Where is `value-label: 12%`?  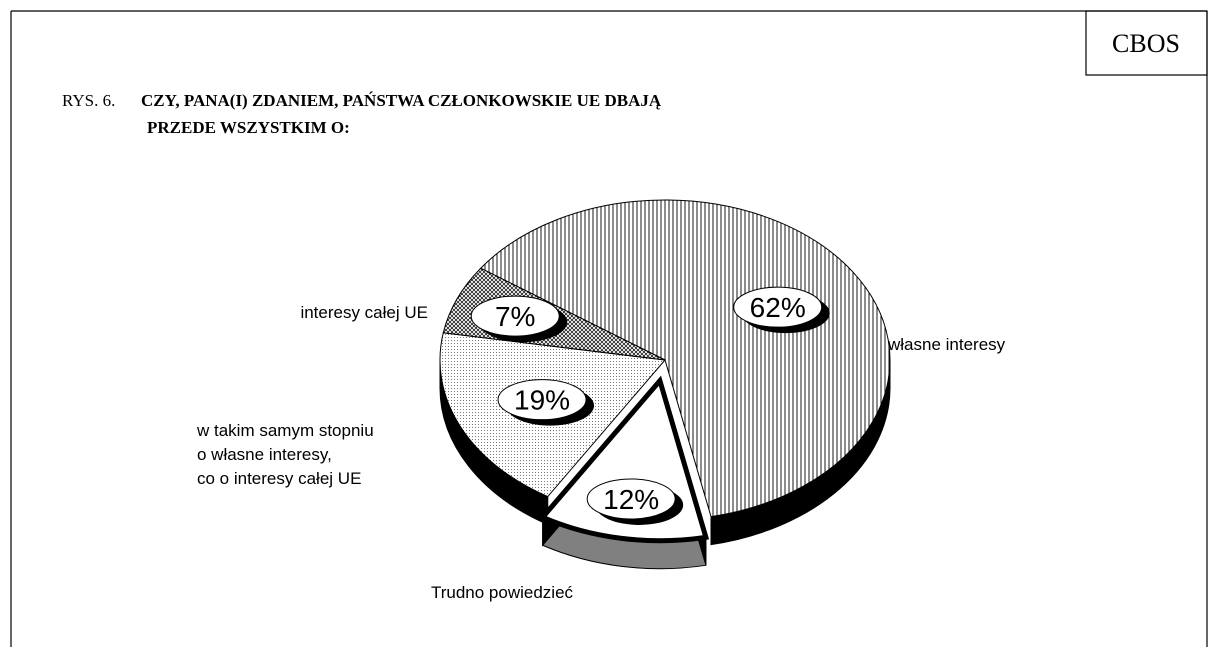
value-label: 12% is located at coordinates (631, 499).